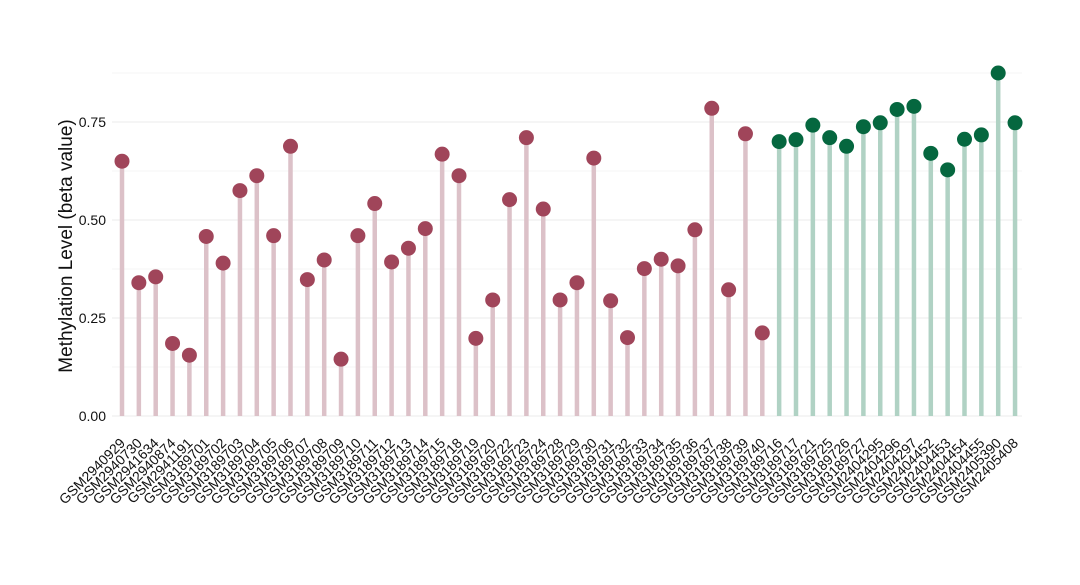 The image size is (1080, 585). I want to click on y-tick-label: 0.25, so click(92, 318).